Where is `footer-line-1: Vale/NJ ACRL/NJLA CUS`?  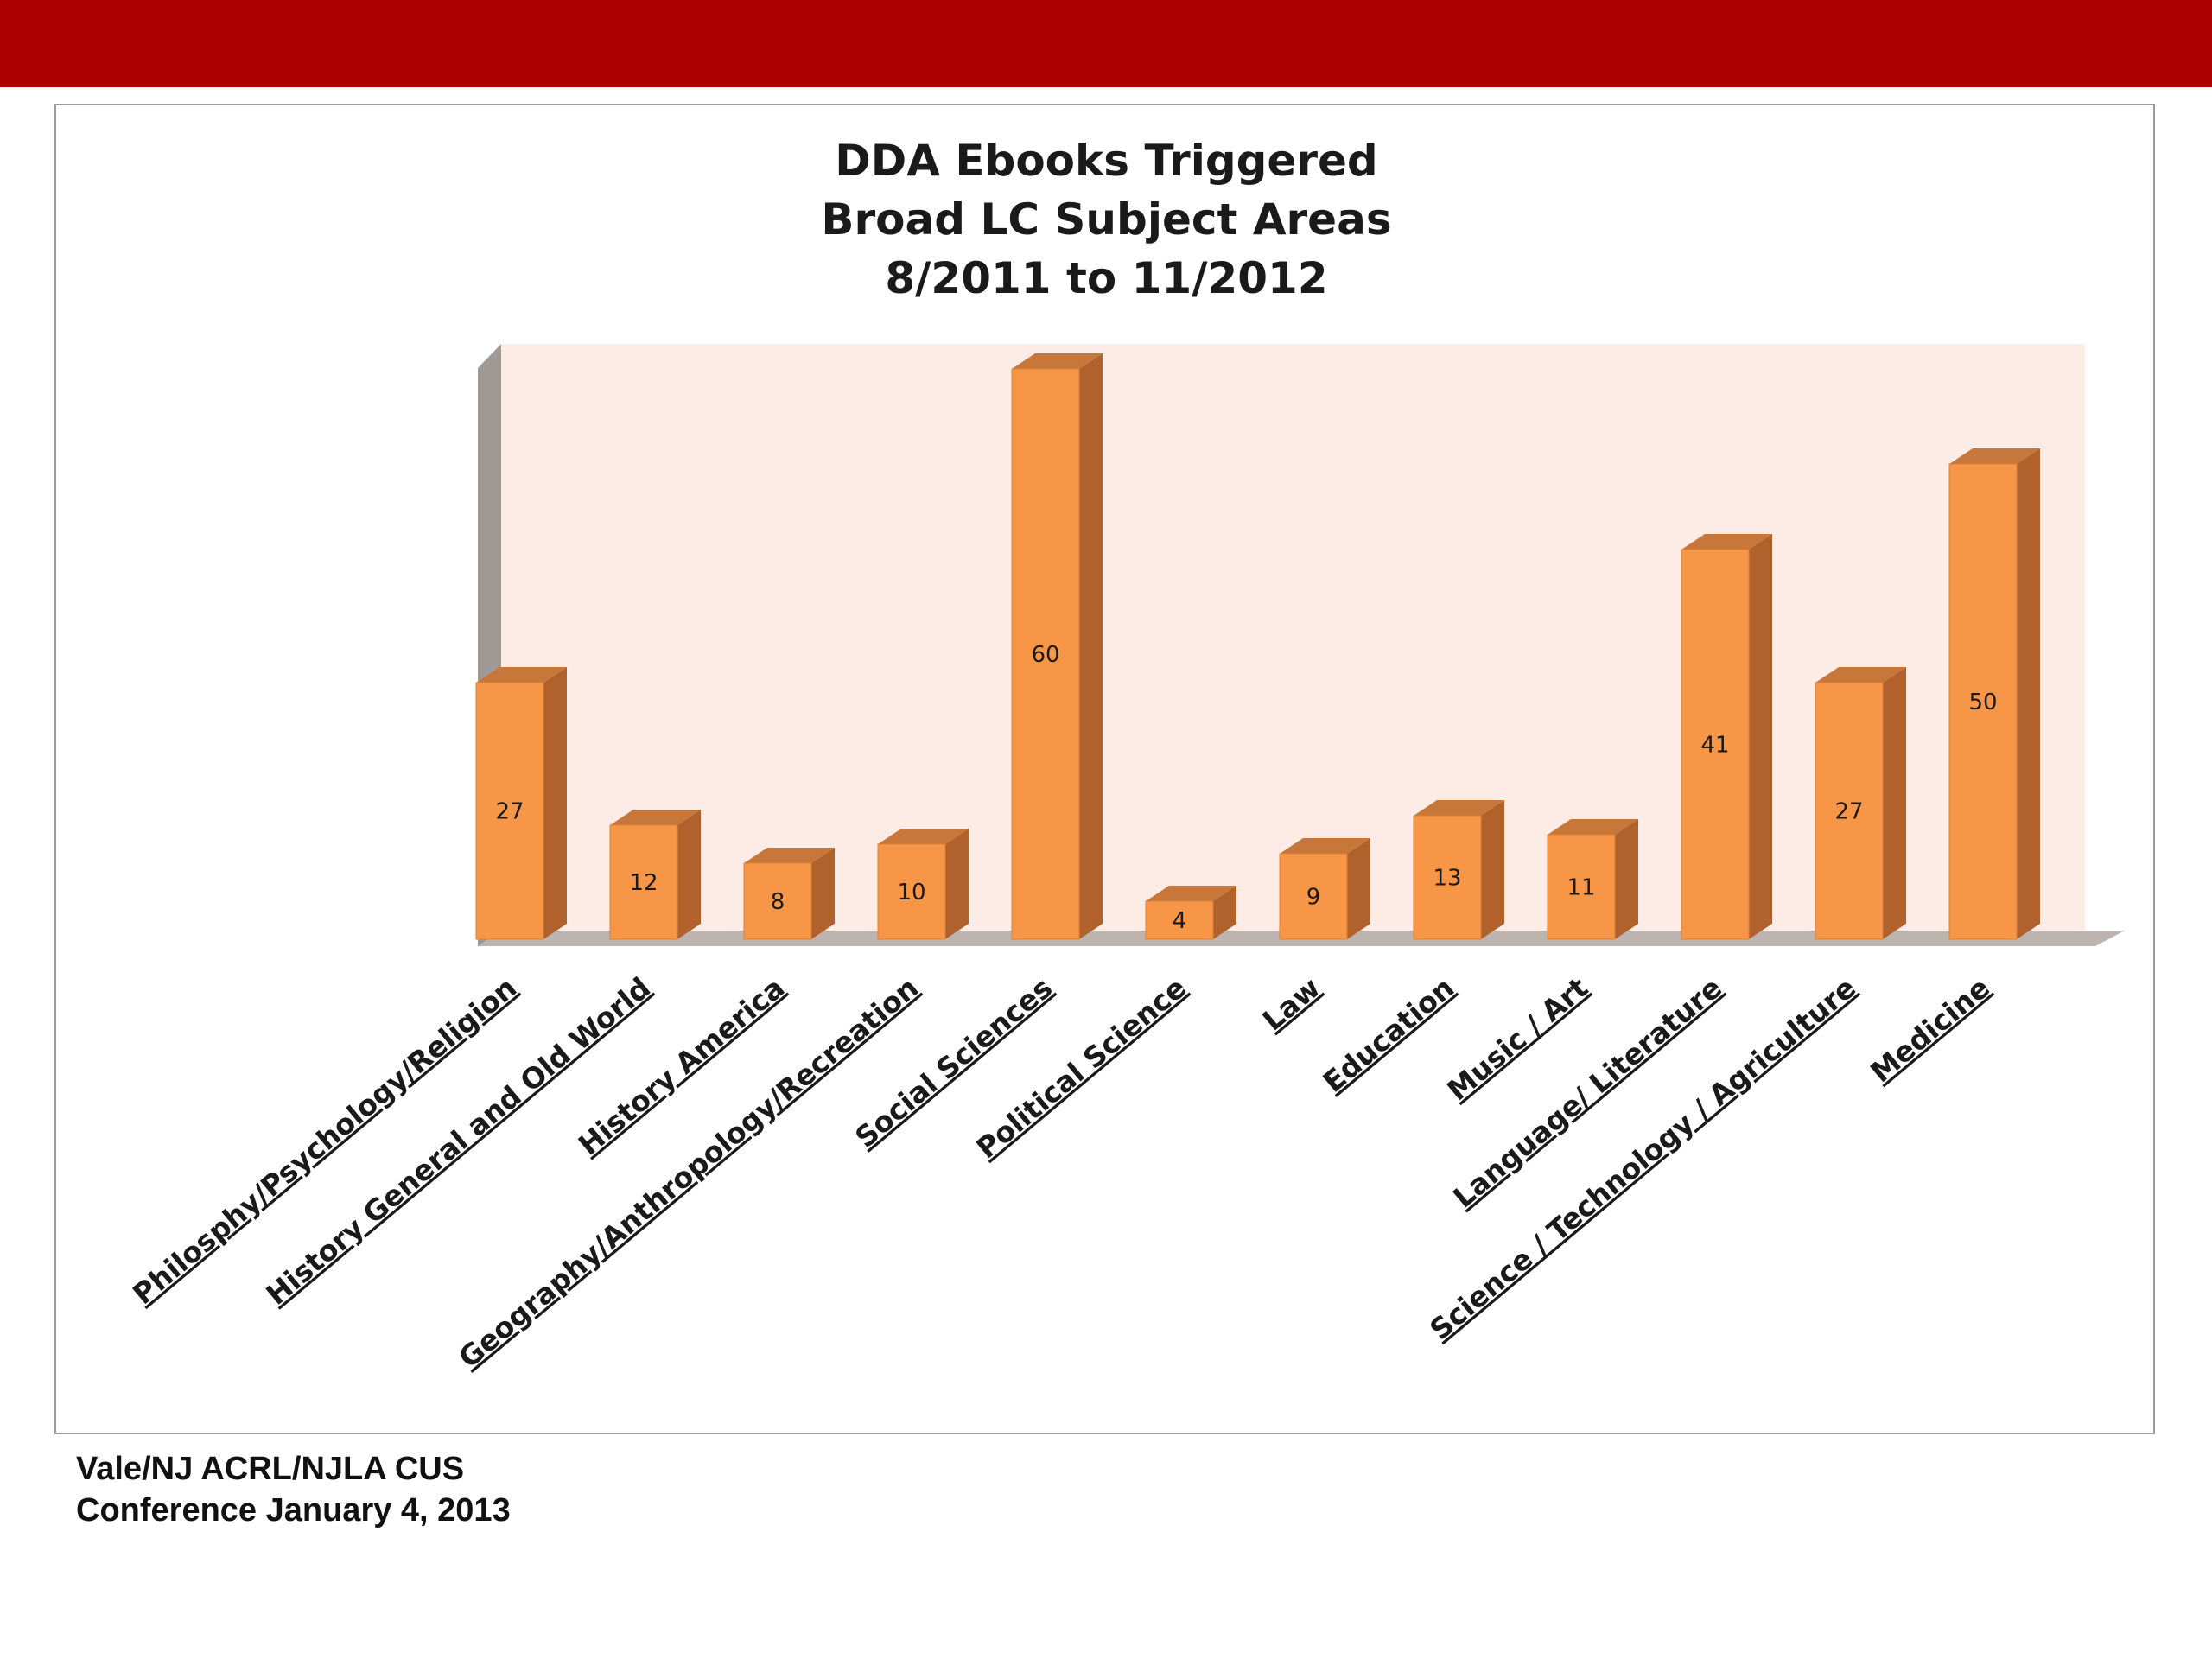
footer-line-1: Vale/NJ ACRL/NJLA CUS is located at coordinates (270, 1469).